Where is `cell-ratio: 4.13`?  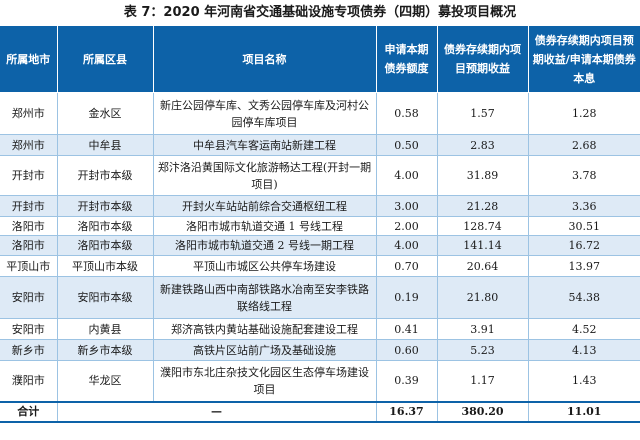
cell-ratio: 4.13 is located at coordinates (584, 350).